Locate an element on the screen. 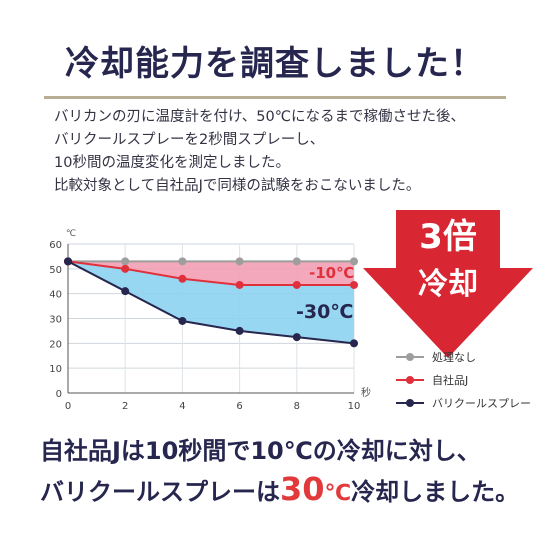 Image resolution: width=550 pixels, height=550 pixels. fill-area-own-product is located at coordinates (211, 273).